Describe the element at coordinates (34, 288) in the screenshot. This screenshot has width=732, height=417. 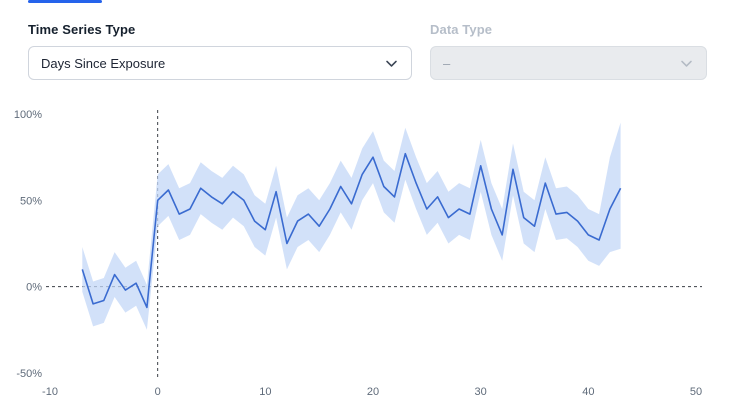
I see `y-axis-tick-label: 0%` at that location.